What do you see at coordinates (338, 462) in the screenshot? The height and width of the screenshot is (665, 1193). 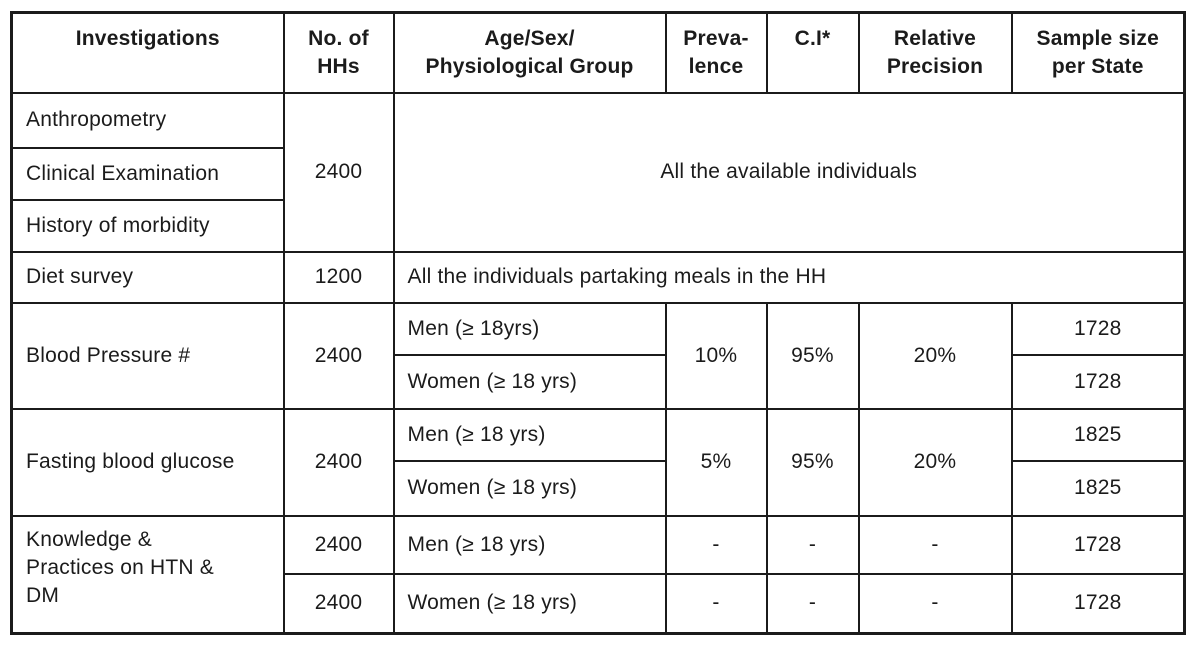 I see `cell-fbg-hhs: 2400` at bounding box center [338, 462].